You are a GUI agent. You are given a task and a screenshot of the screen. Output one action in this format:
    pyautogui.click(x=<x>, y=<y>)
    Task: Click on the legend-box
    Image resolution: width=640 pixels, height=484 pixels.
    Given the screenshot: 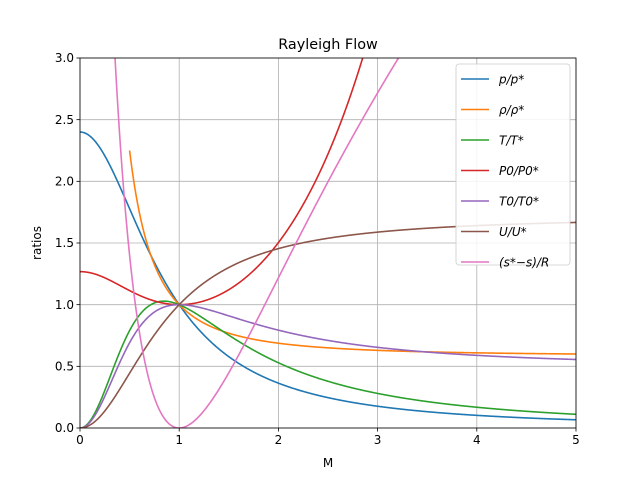 What is the action you would take?
    pyautogui.click(x=513, y=164)
    